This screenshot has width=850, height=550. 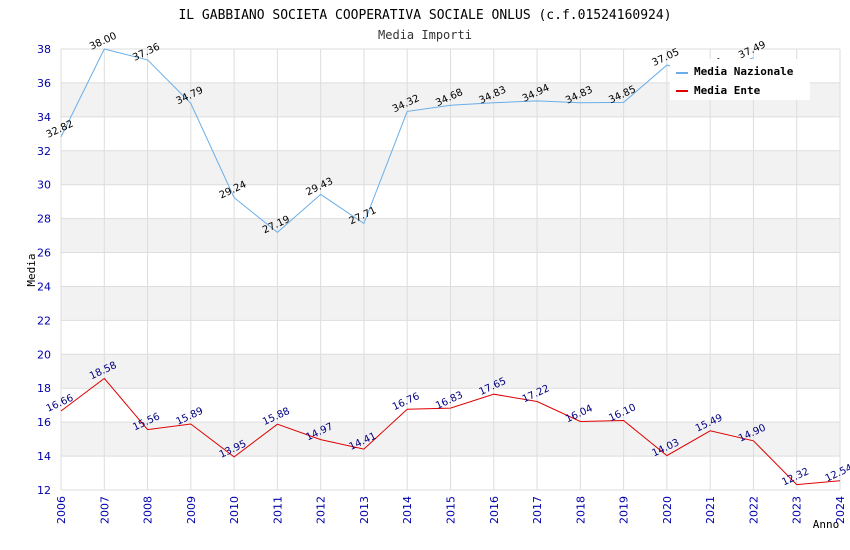 What do you see at coordinates (61, 510) in the screenshot?
I see `x-tick-label: 2006` at bounding box center [61, 510].